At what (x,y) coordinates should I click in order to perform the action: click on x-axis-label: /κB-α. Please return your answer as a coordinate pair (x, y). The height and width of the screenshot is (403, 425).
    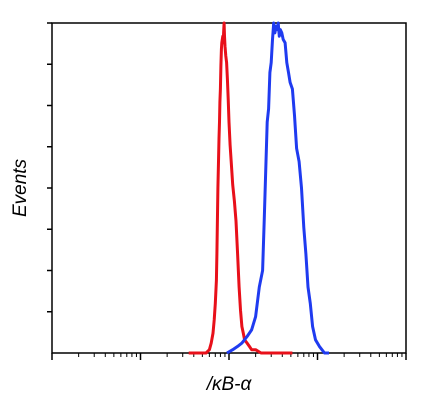
    Looking at the image, I should click on (229, 384).